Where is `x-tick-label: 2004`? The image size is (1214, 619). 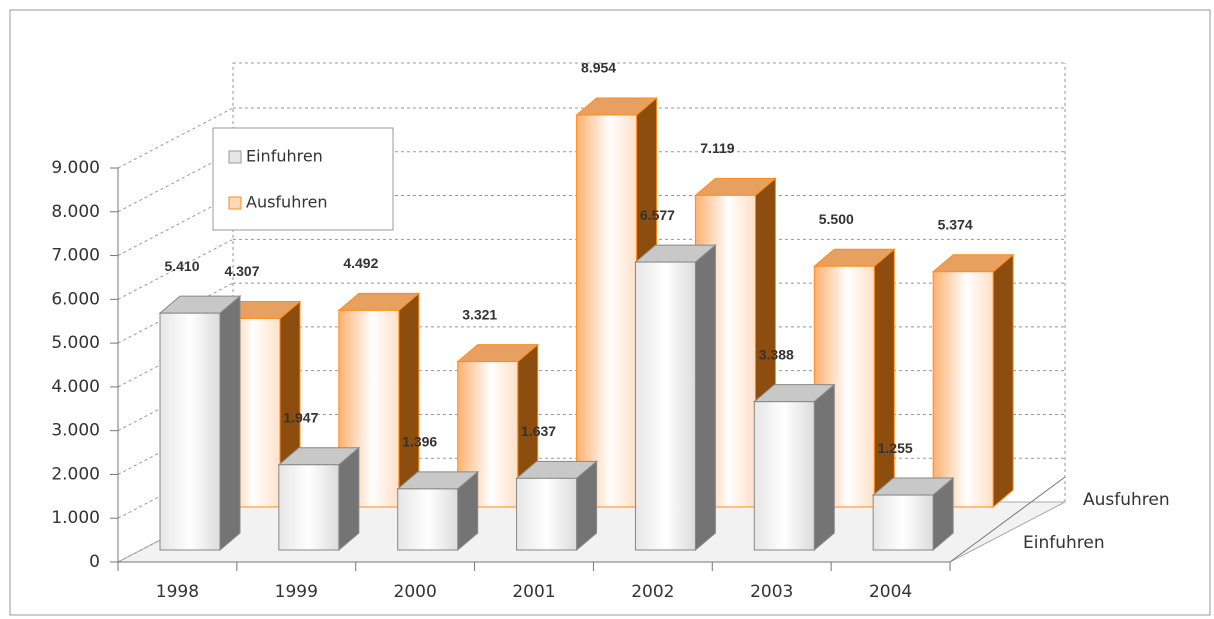 x-tick-label: 2004 is located at coordinates (890, 592).